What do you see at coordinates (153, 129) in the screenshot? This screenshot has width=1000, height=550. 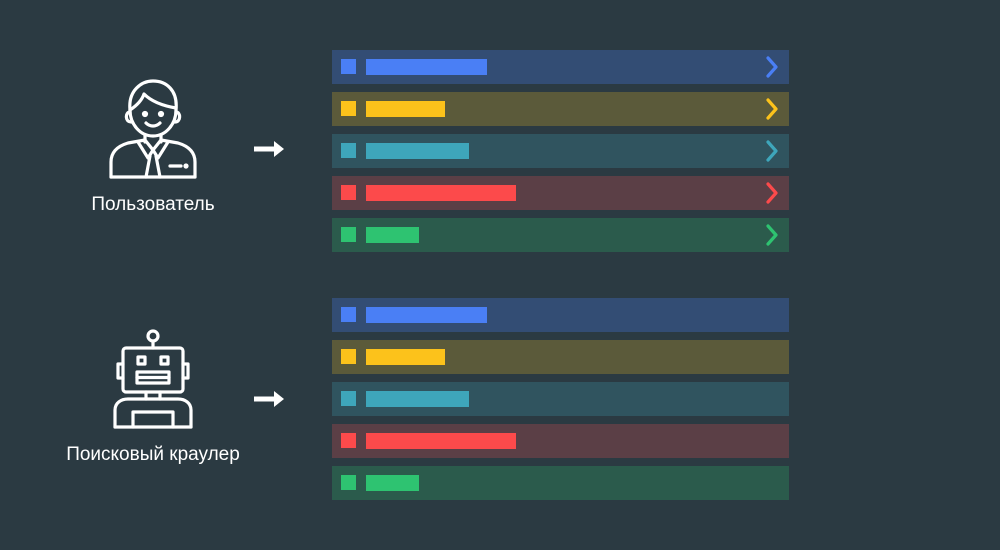 I see `user-icon` at bounding box center [153, 129].